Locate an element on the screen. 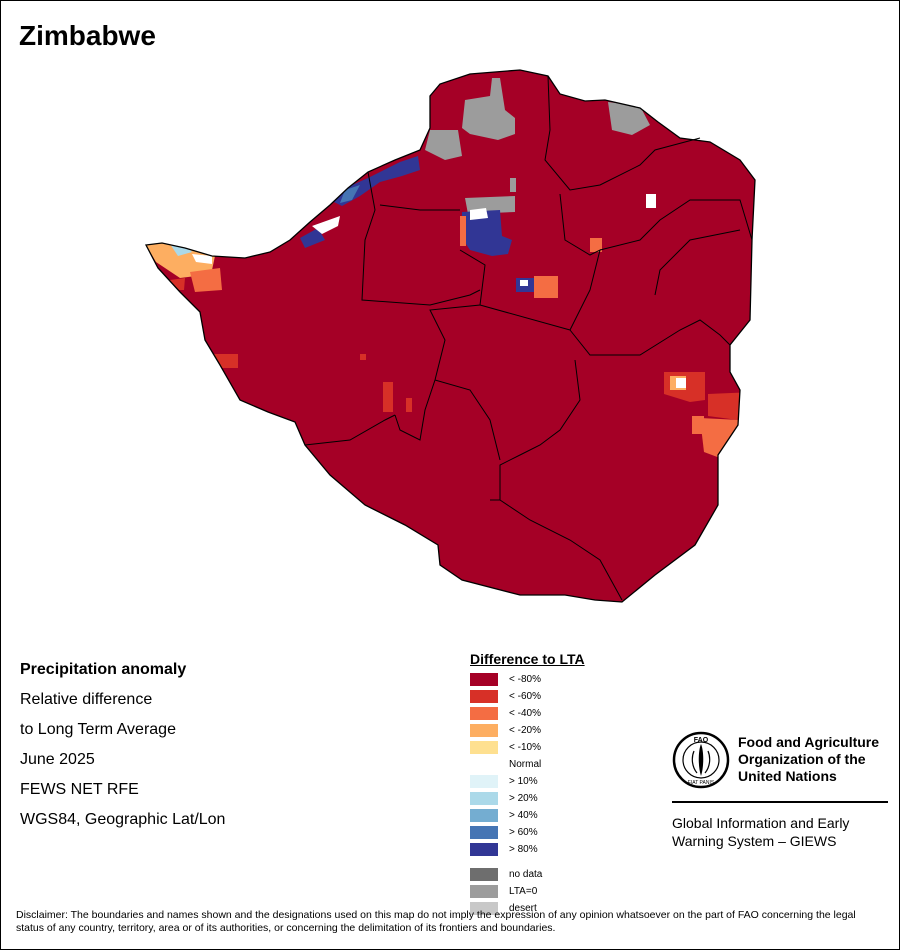  legend-class-item: > 20% is located at coordinates (527, 798).